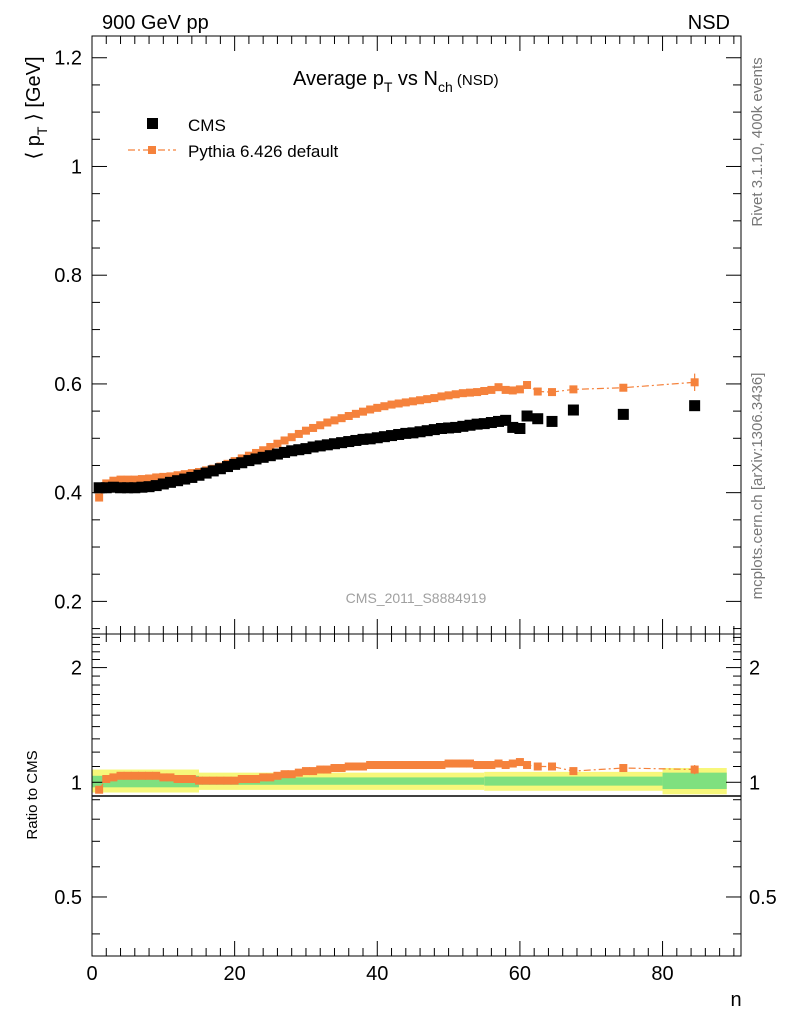  Describe the element at coordinates (155, 23) in the screenshot. I see `header-left: 900 GeV pp` at that location.